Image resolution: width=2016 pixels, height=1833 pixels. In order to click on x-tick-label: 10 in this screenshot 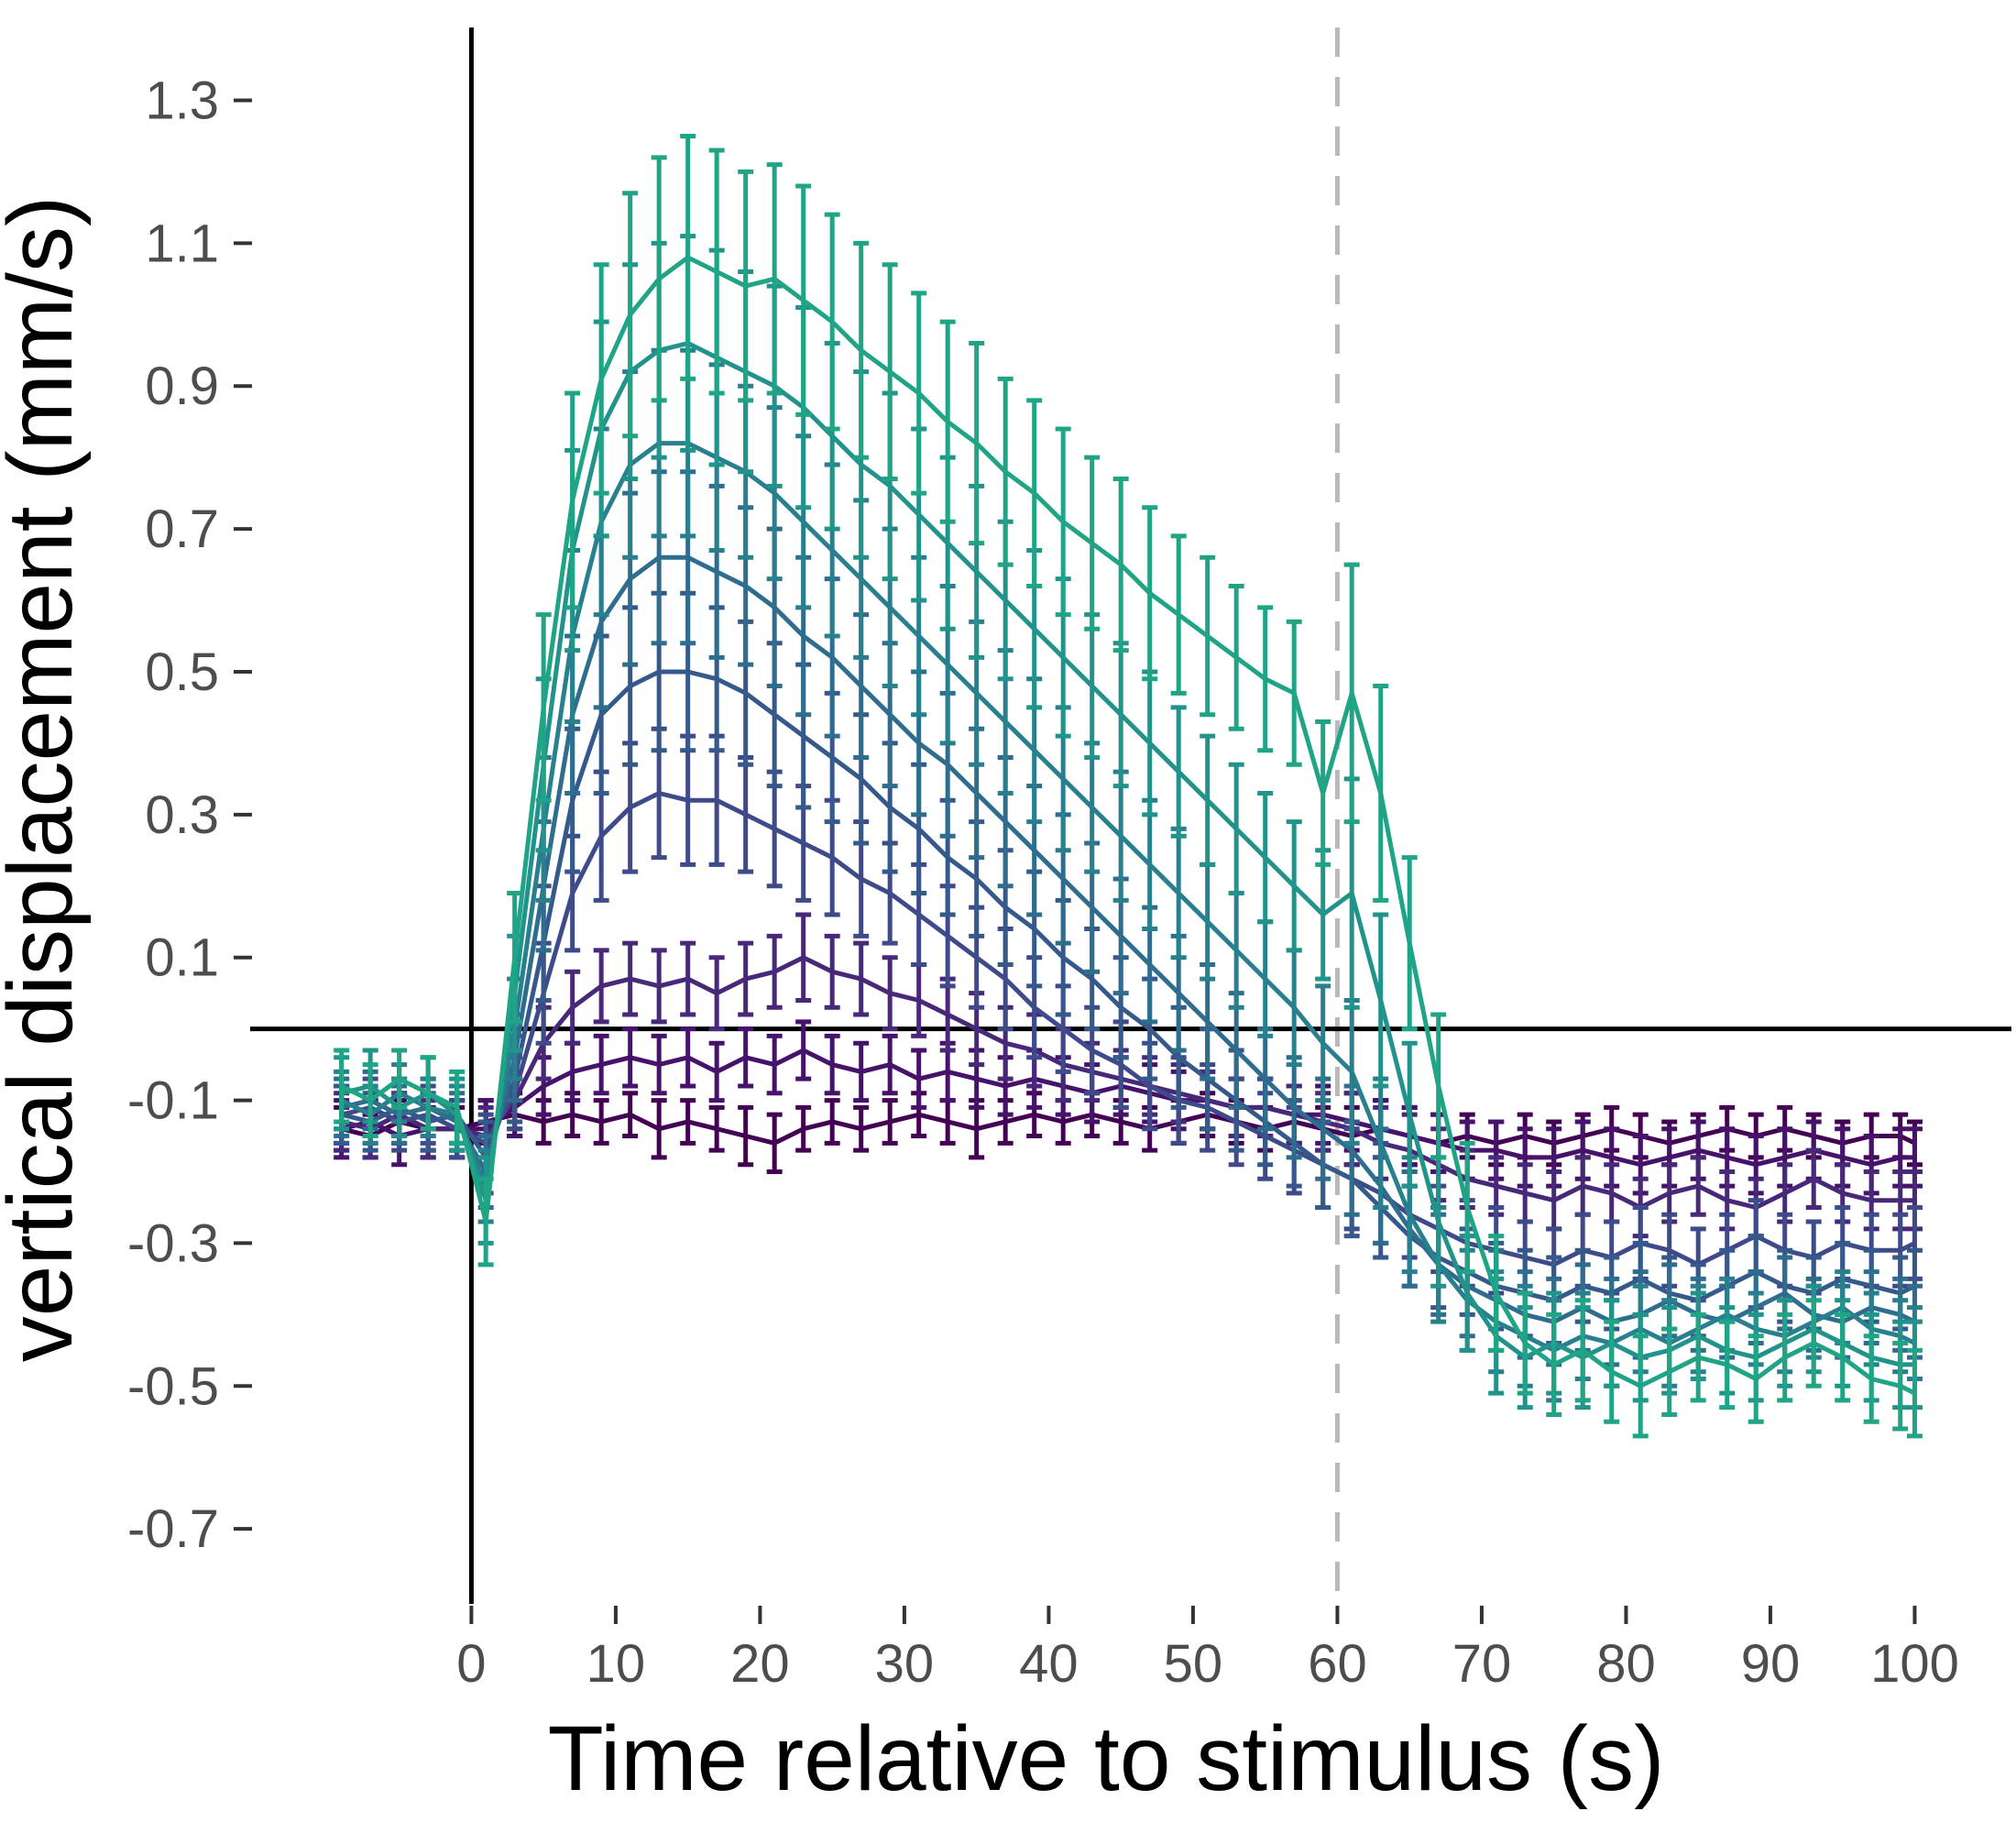, I will do `click(616, 1664)`.